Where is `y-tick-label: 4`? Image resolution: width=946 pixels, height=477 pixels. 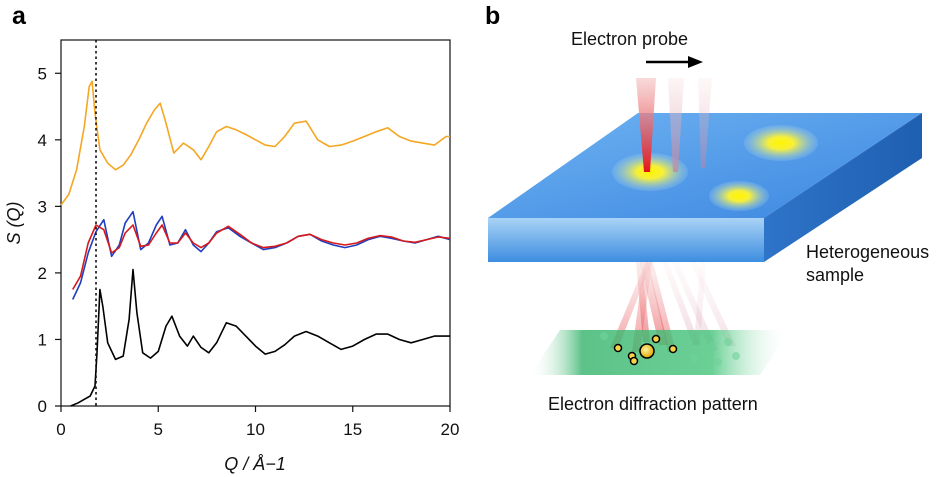 y-tick-label: 4 is located at coordinates (42, 140).